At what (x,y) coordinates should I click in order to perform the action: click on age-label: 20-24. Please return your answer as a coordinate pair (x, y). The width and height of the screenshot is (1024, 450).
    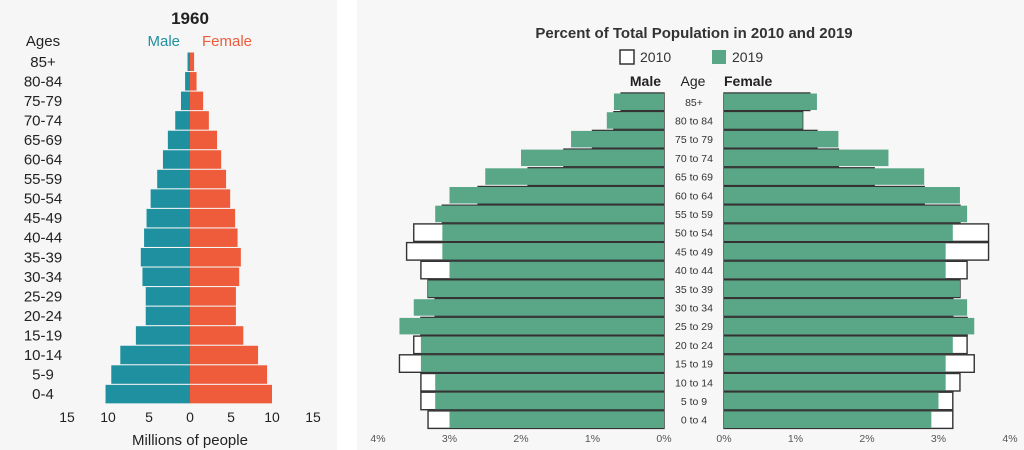
    Looking at the image, I should click on (43, 316).